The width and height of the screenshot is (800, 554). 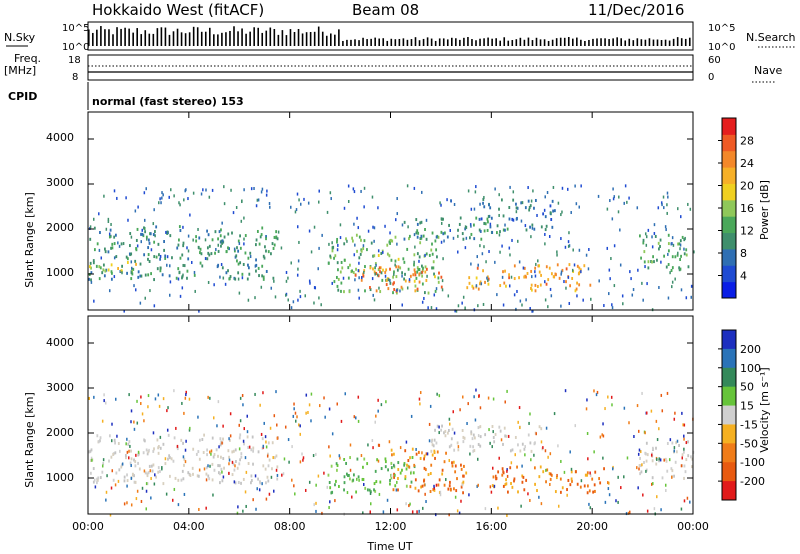 I want to click on power-colorbar-segment, so click(x=729, y=257).